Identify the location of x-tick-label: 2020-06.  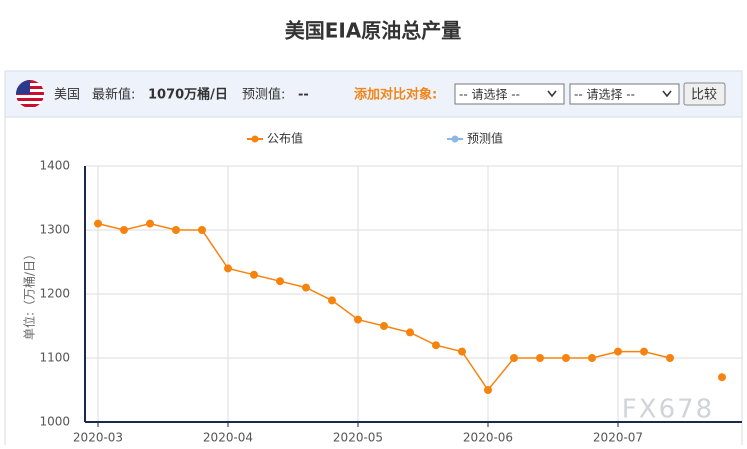
(488, 438).